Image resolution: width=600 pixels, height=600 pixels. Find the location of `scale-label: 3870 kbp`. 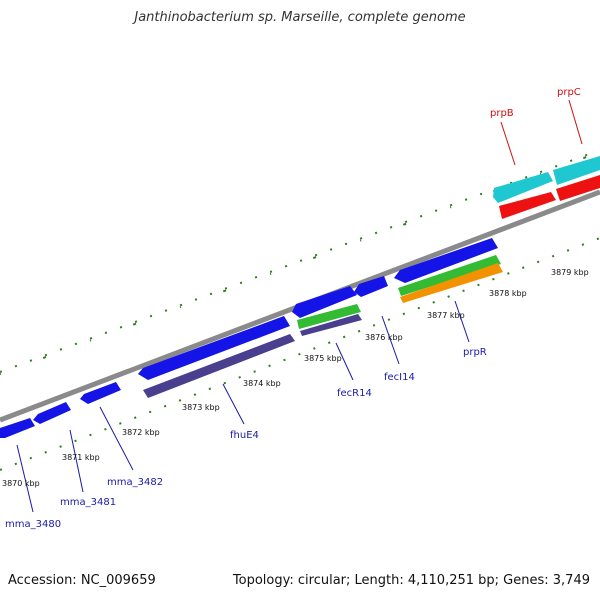

scale-label: 3870 kbp is located at coordinates (21, 483).